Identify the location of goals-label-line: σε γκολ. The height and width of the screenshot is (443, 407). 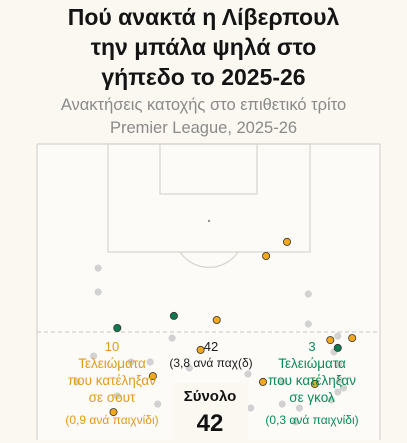
(312, 397).